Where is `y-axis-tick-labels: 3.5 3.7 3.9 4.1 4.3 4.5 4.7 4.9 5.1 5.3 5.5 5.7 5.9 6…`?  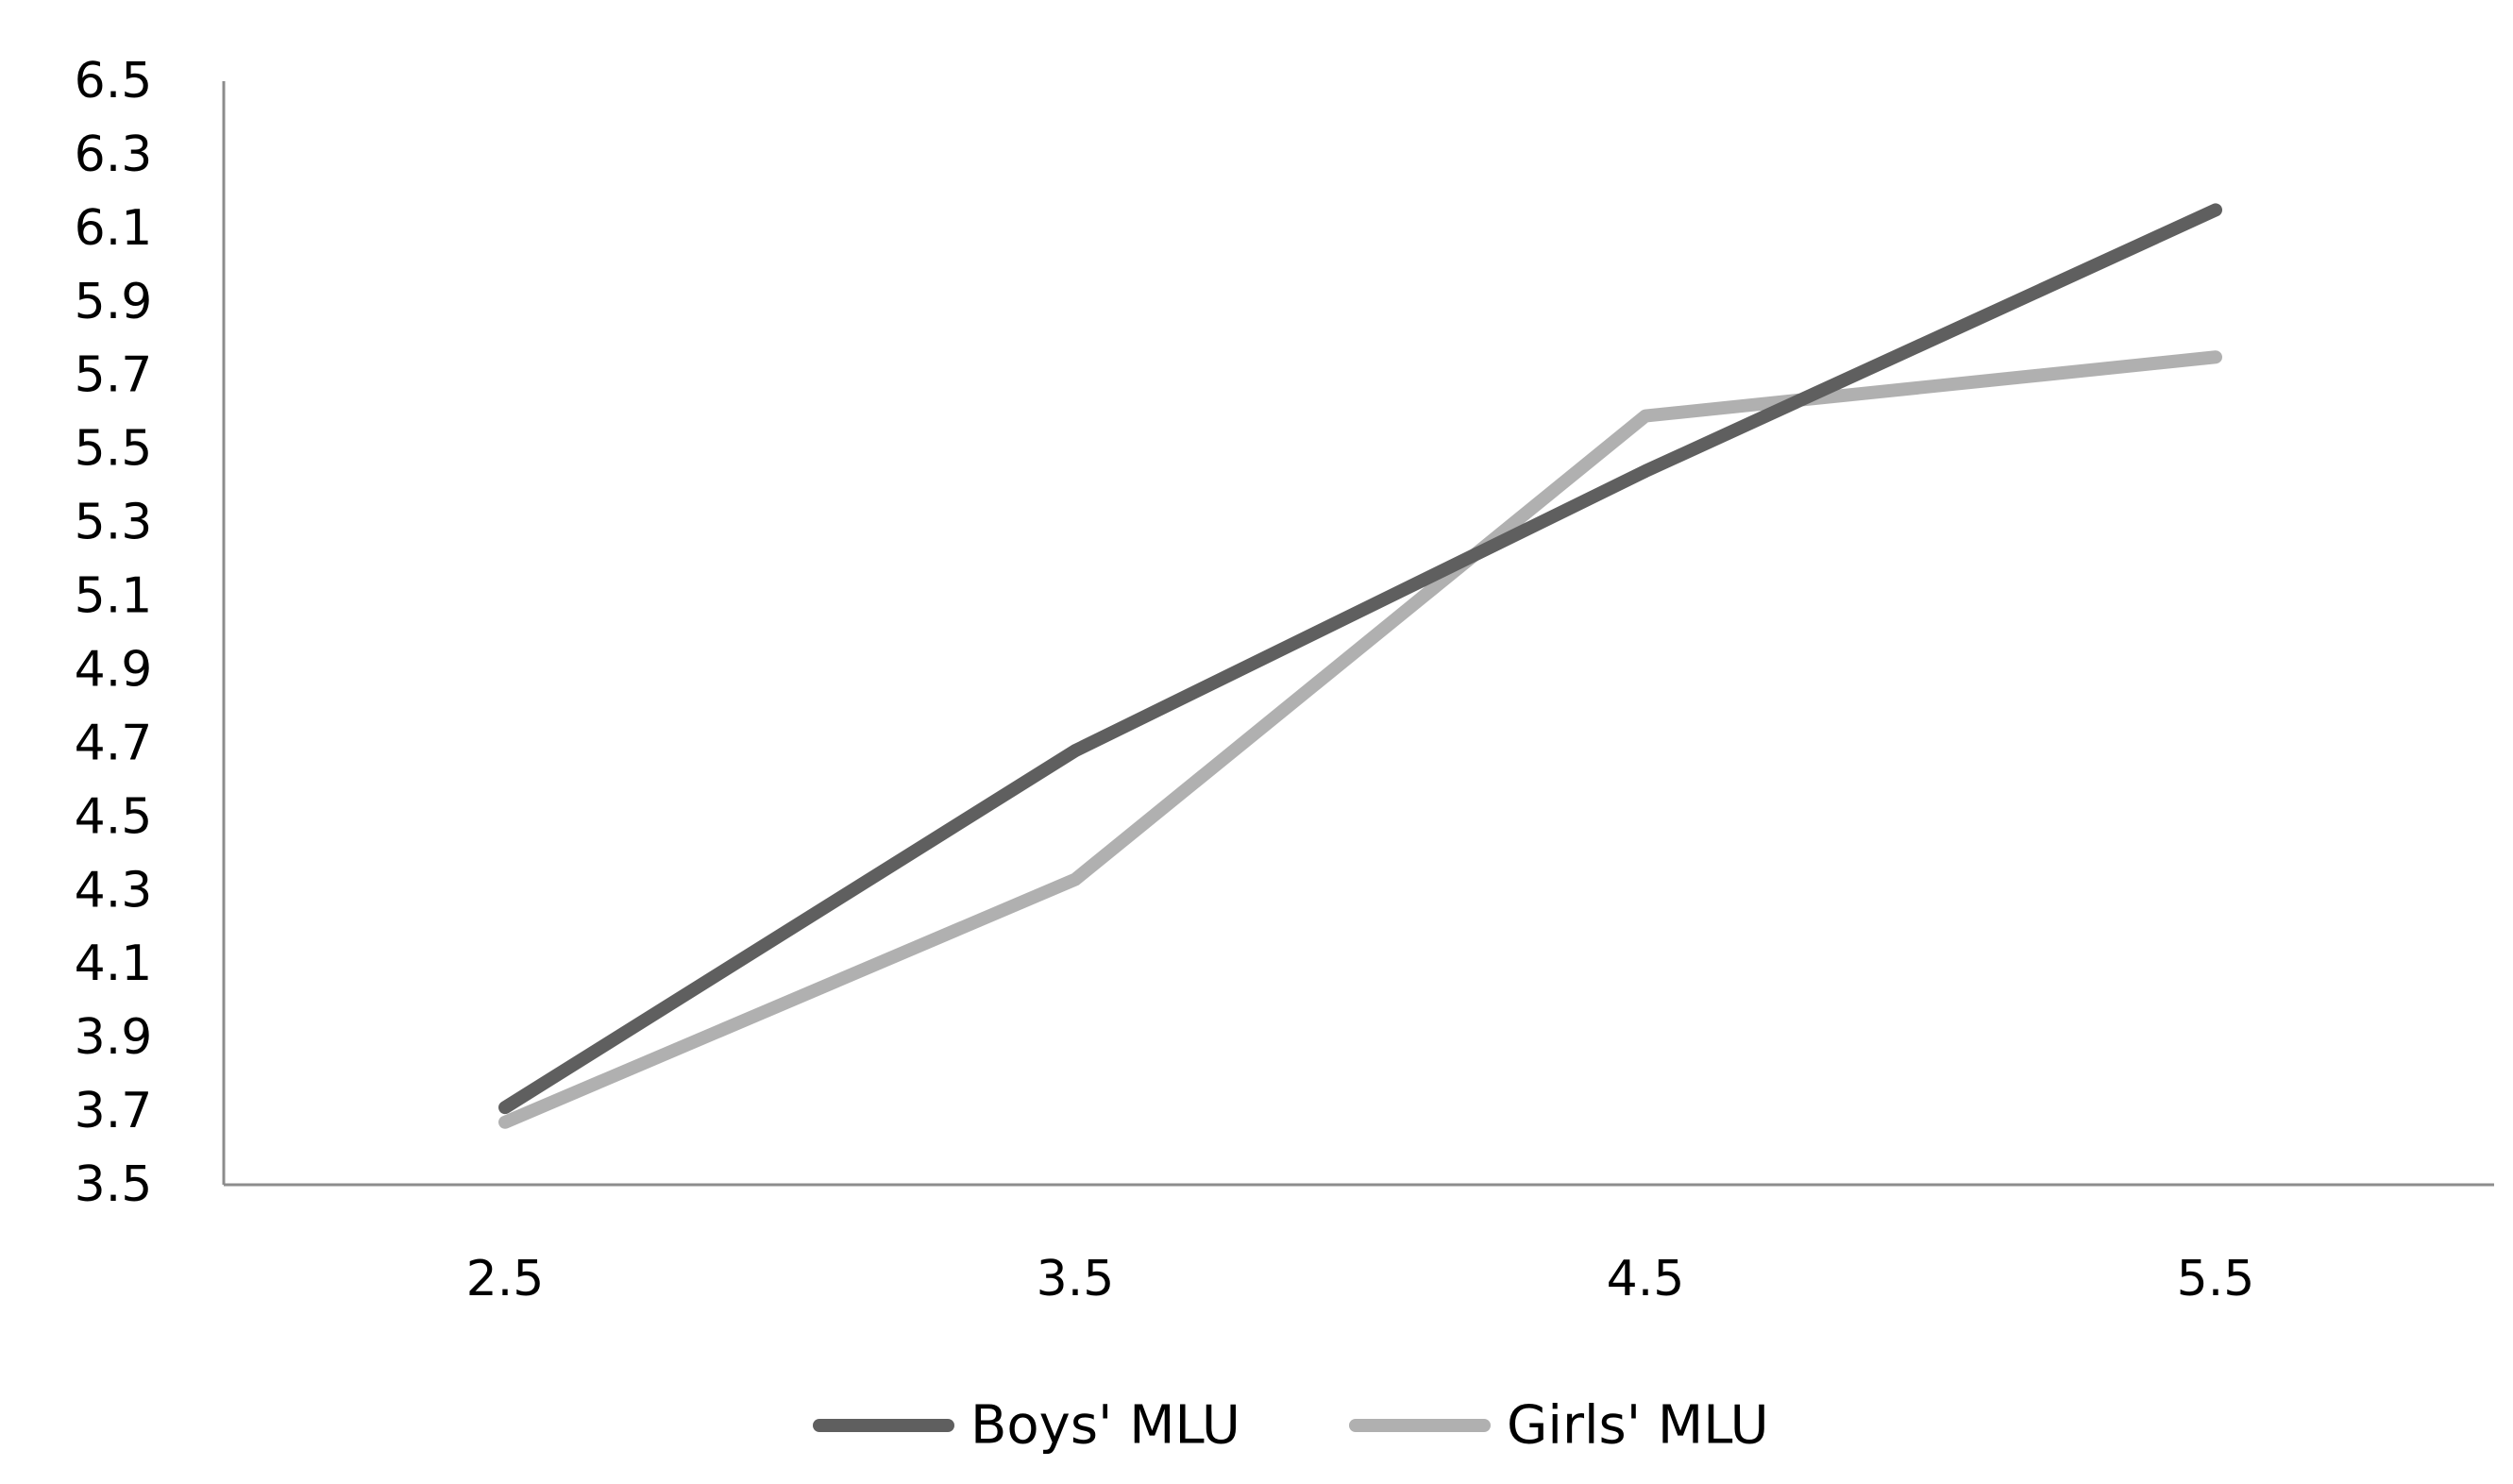 y-axis-tick-labels: 3.5 3.7 3.9 4.1 4.3 4.5 4.7 4.9 5.1 5.3 5.5 5.7 5.9 6… is located at coordinates (114, 633).